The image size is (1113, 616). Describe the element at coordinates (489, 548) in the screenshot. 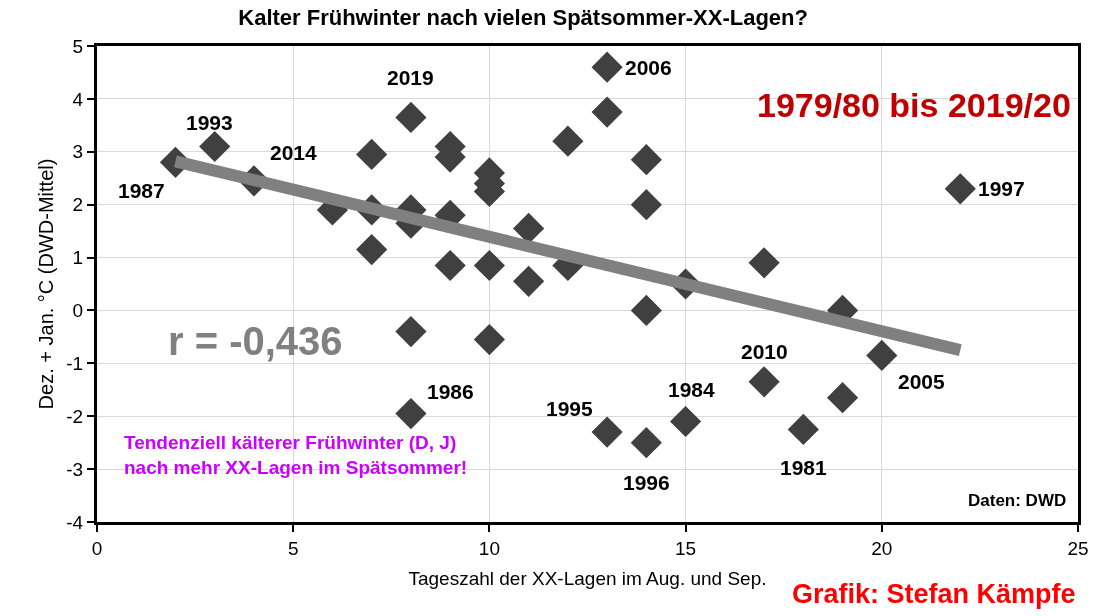

I see `x-tick-label: 10` at that location.